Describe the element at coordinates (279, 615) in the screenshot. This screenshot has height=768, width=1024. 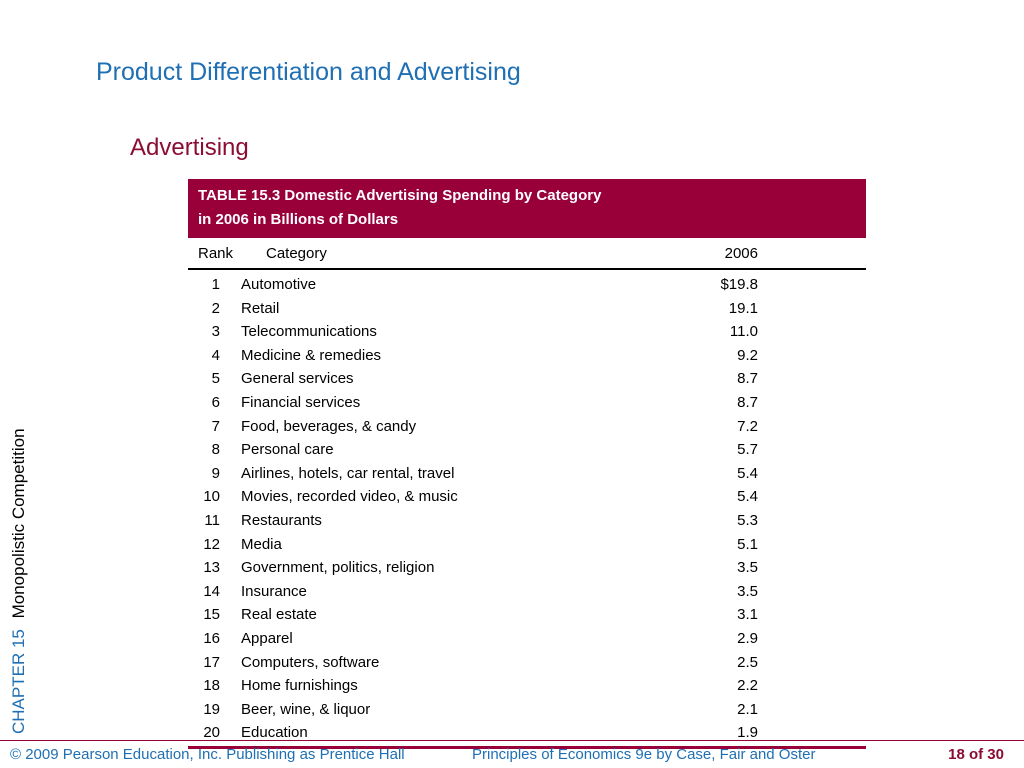
I see `row-category: Real estate` at that location.